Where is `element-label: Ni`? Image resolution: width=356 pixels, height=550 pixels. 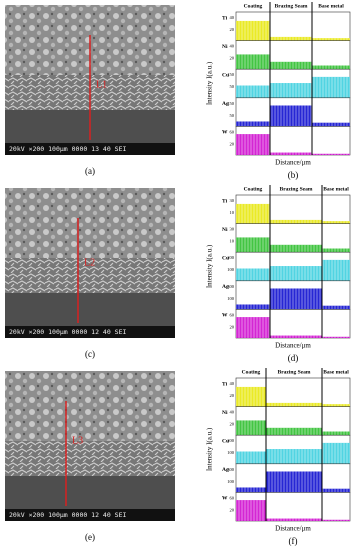
element-label: Ni is located at coordinates (225, 47).